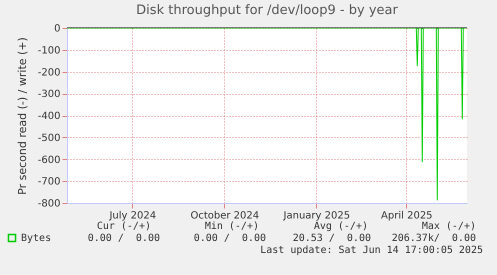 The image size is (497, 275). Describe the element at coordinates (49, 204) in the screenshot. I see `y-tick-label: -800` at that location.